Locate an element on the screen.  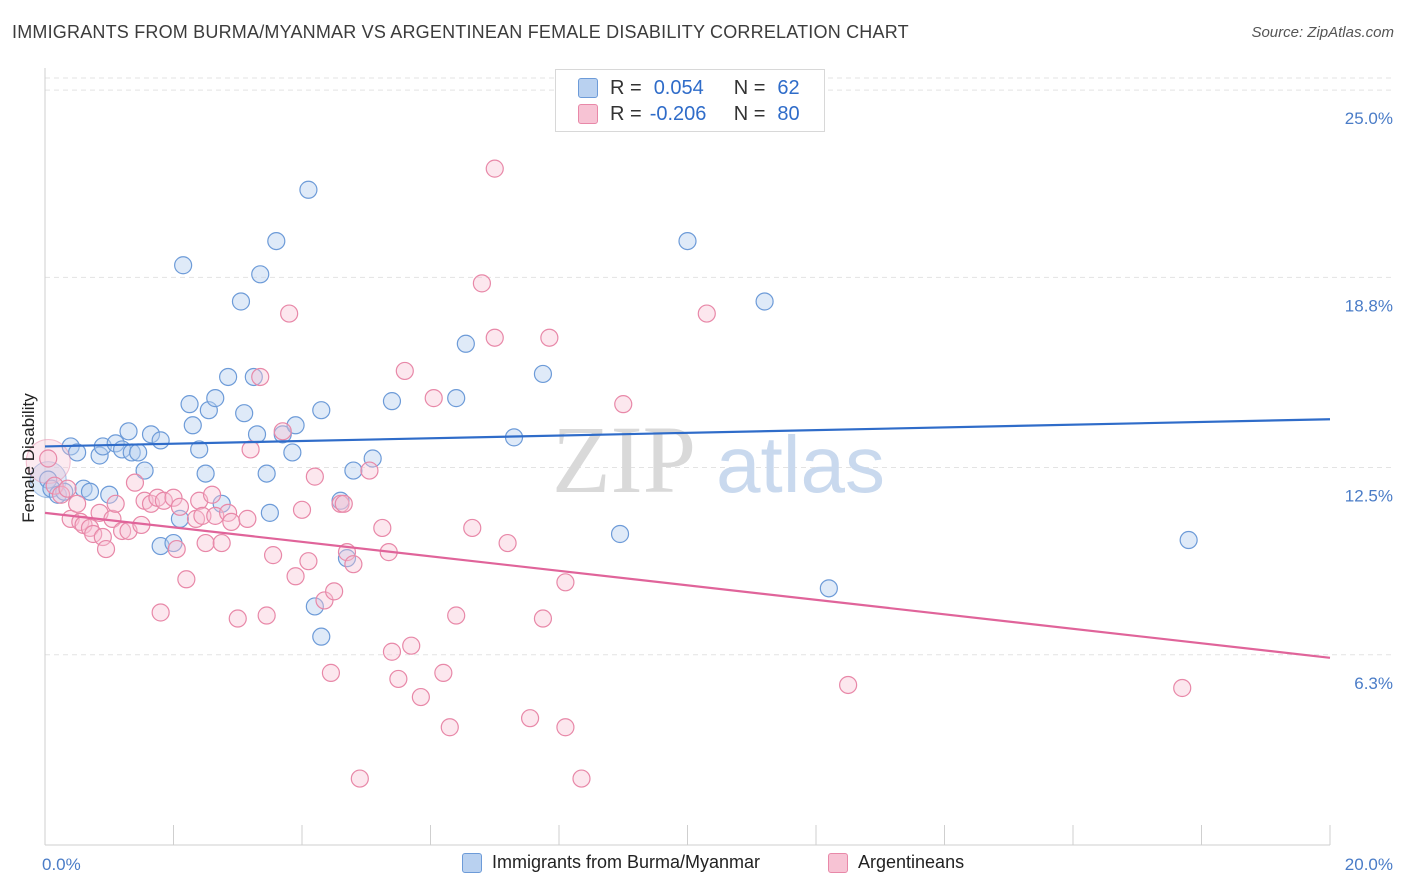
legend-swatch-argentinean is located at coordinates (838, 862).